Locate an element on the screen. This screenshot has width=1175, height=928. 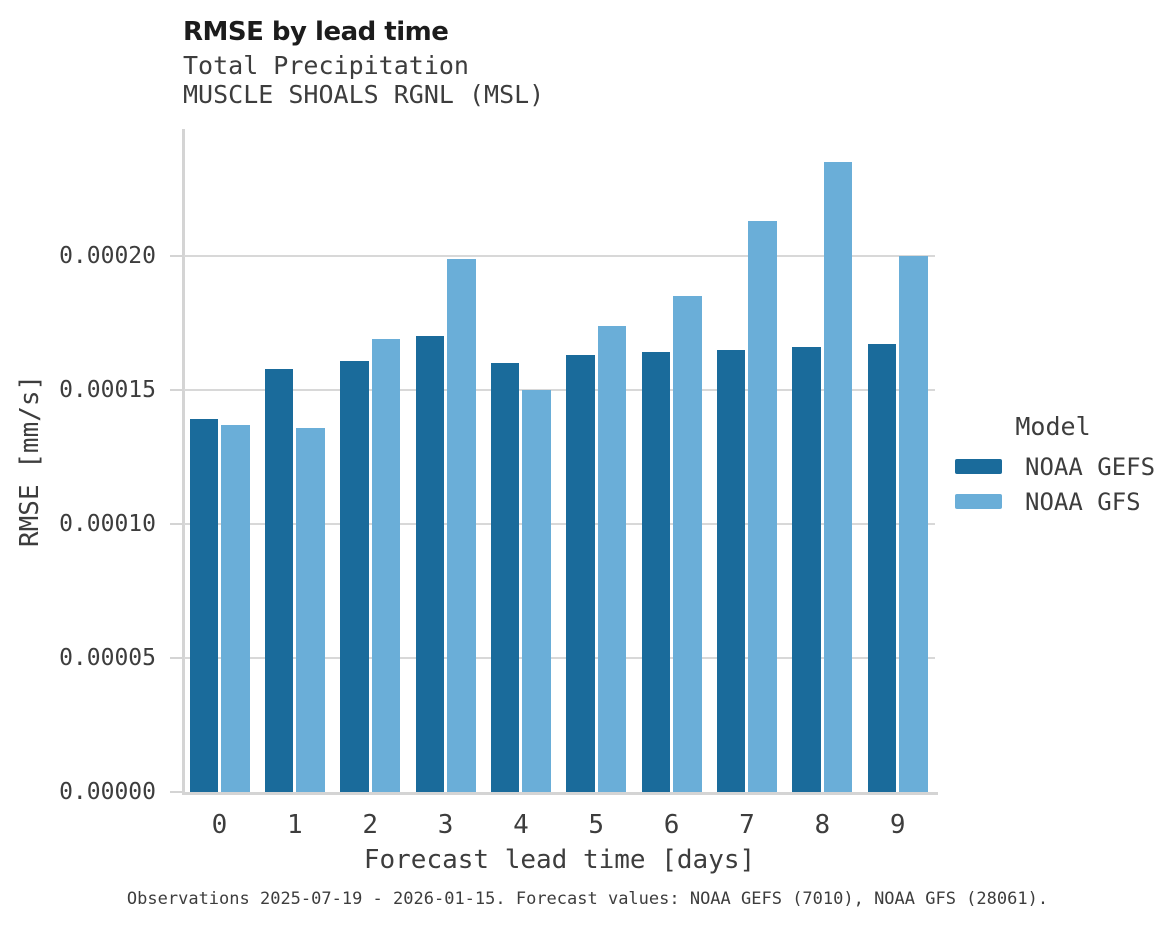
x-tick-label-day-1: 1 is located at coordinates (295, 825).